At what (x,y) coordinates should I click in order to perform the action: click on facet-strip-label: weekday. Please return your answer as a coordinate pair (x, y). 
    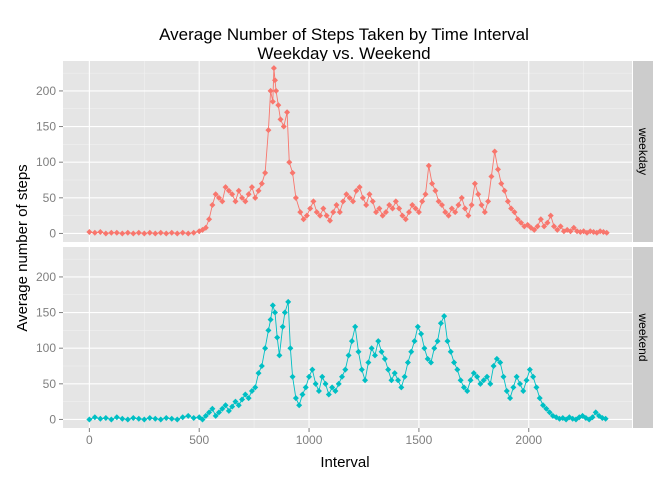
    Looking at the image, I should click on (643, 151).